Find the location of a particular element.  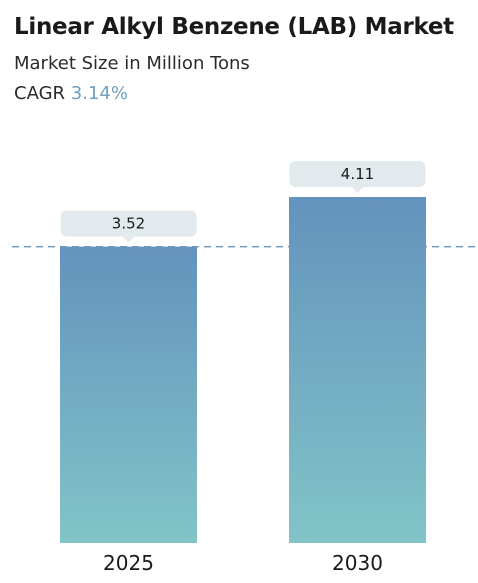

cagr-label: CAGR is located at coordinates (40, 93).